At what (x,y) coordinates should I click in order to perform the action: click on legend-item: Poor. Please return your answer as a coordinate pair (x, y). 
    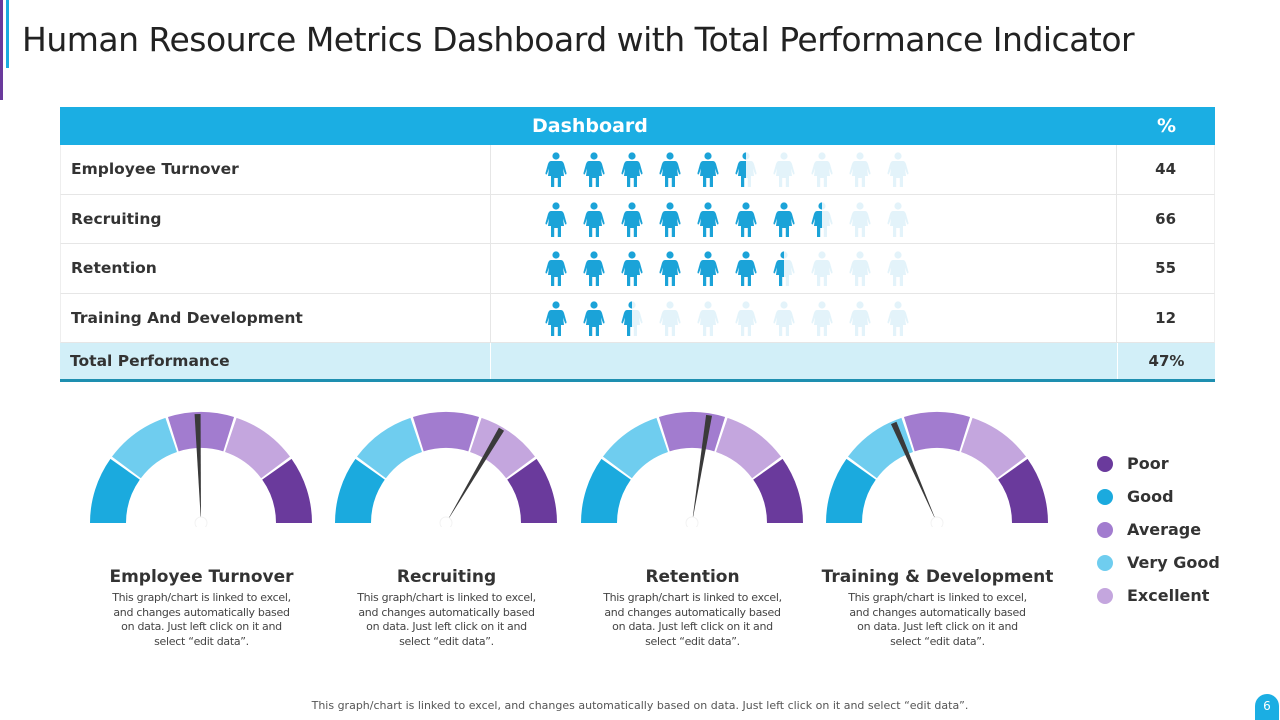
    Looking at the image, I should click on (1158, 463).